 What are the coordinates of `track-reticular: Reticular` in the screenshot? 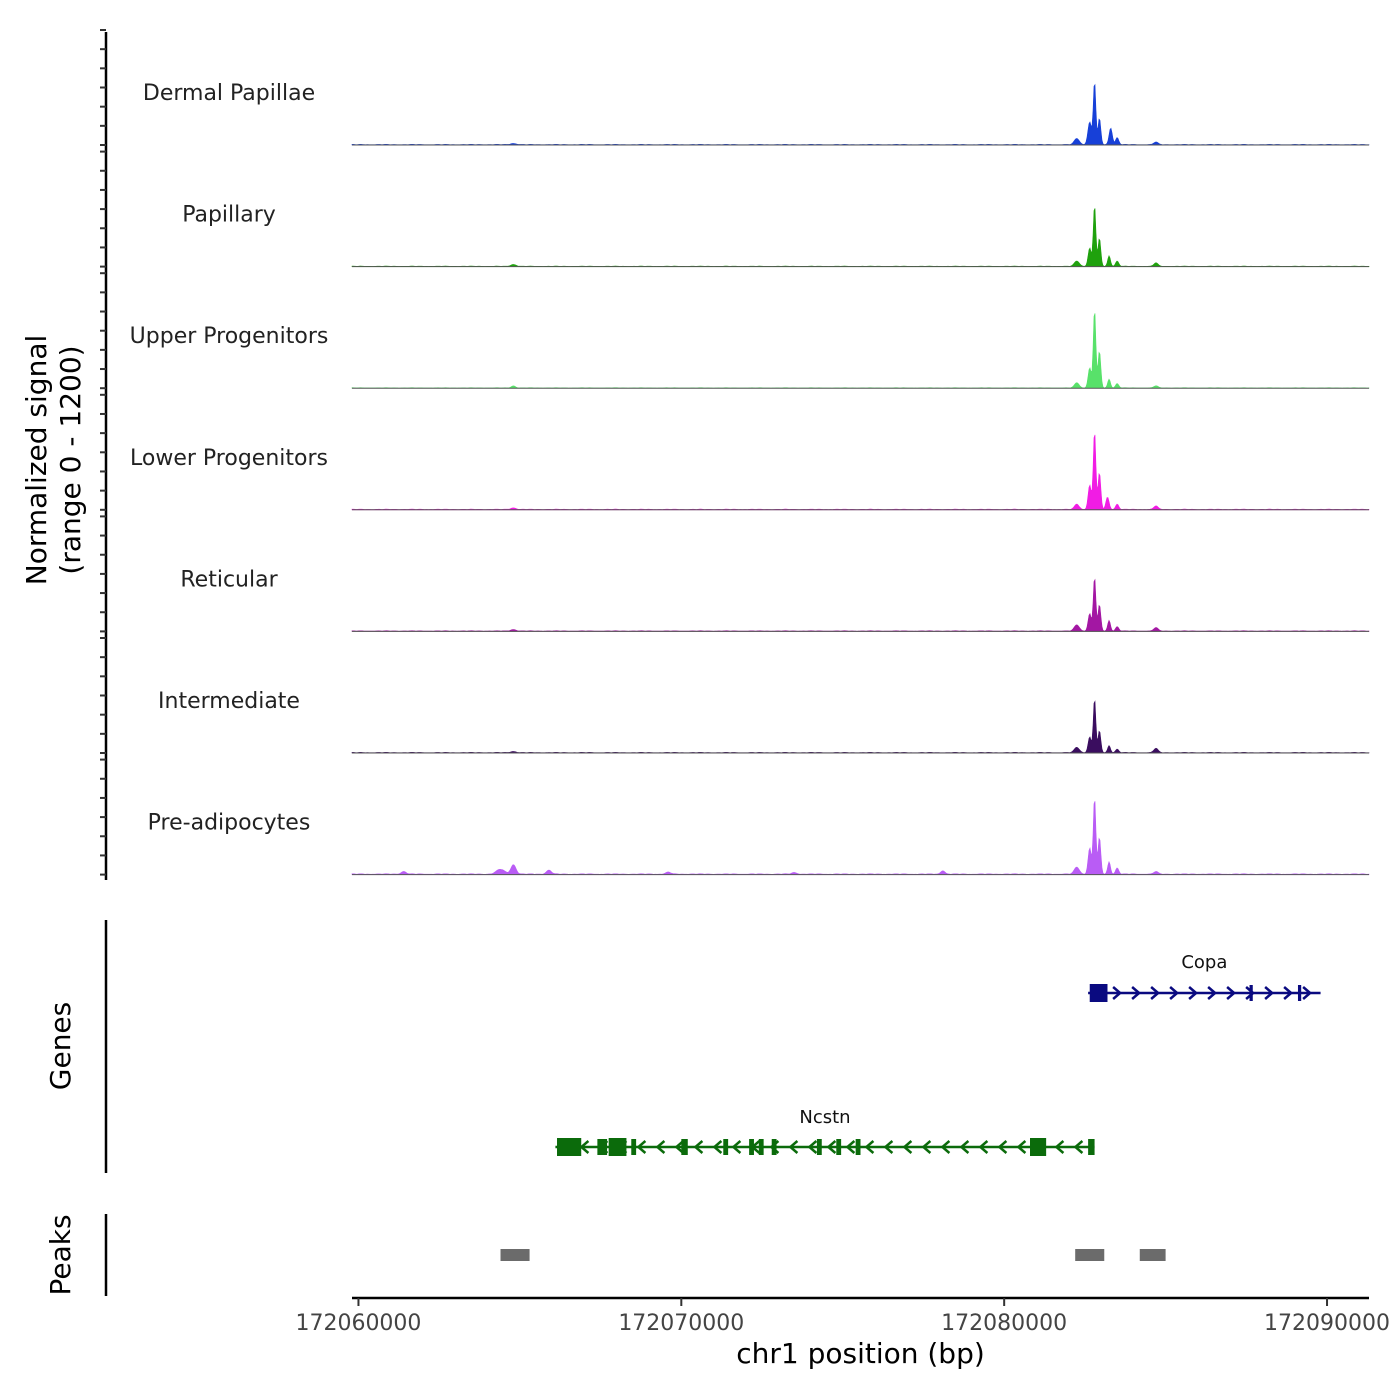 It's located at (775, 599).